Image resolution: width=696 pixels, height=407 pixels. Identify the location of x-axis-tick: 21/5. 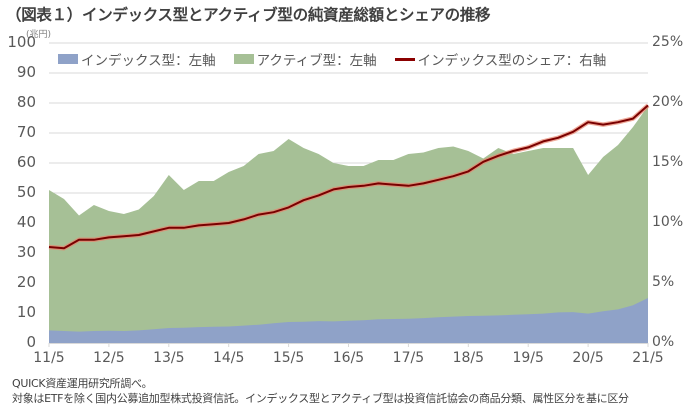
(648, 358).